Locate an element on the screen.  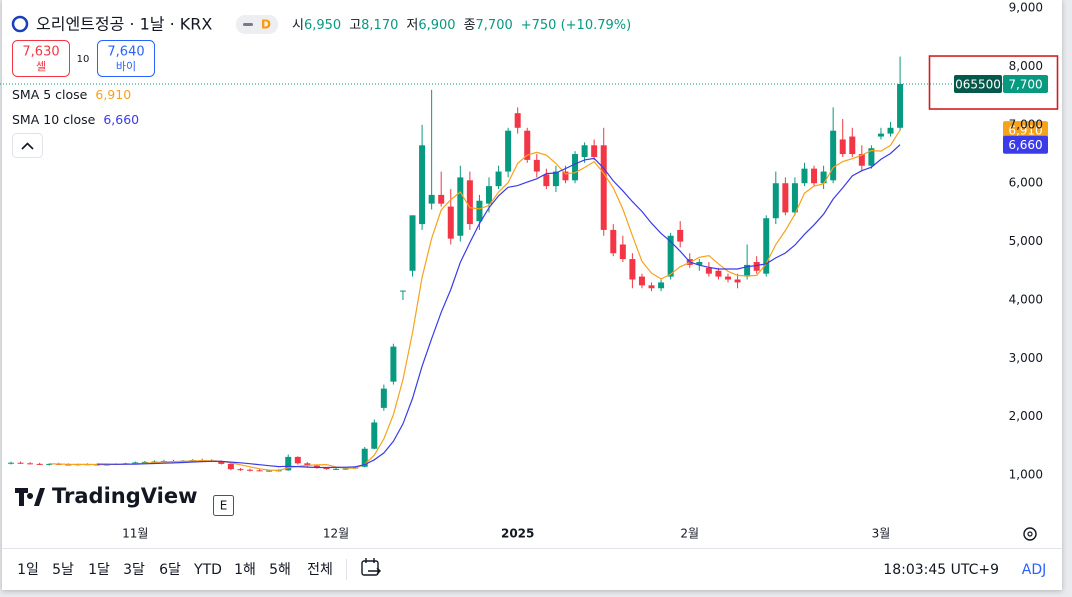
x-tick-label: 12월 is located at coordinates (336, 534).